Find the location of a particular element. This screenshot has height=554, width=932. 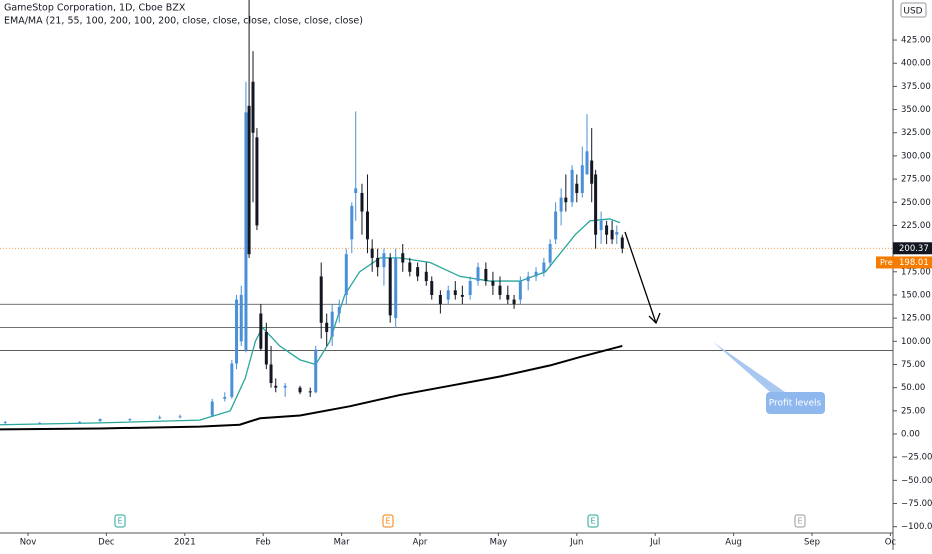

y-tick-label: 250.00 is located at coordinates (916, 203).